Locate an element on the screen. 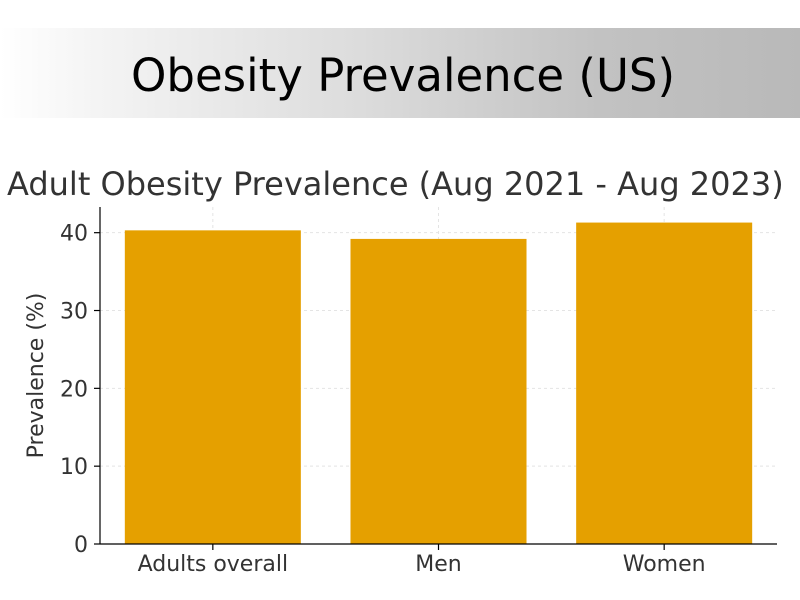  y-axis-label: Prevalence (%) is located at coordinates (36, 376).